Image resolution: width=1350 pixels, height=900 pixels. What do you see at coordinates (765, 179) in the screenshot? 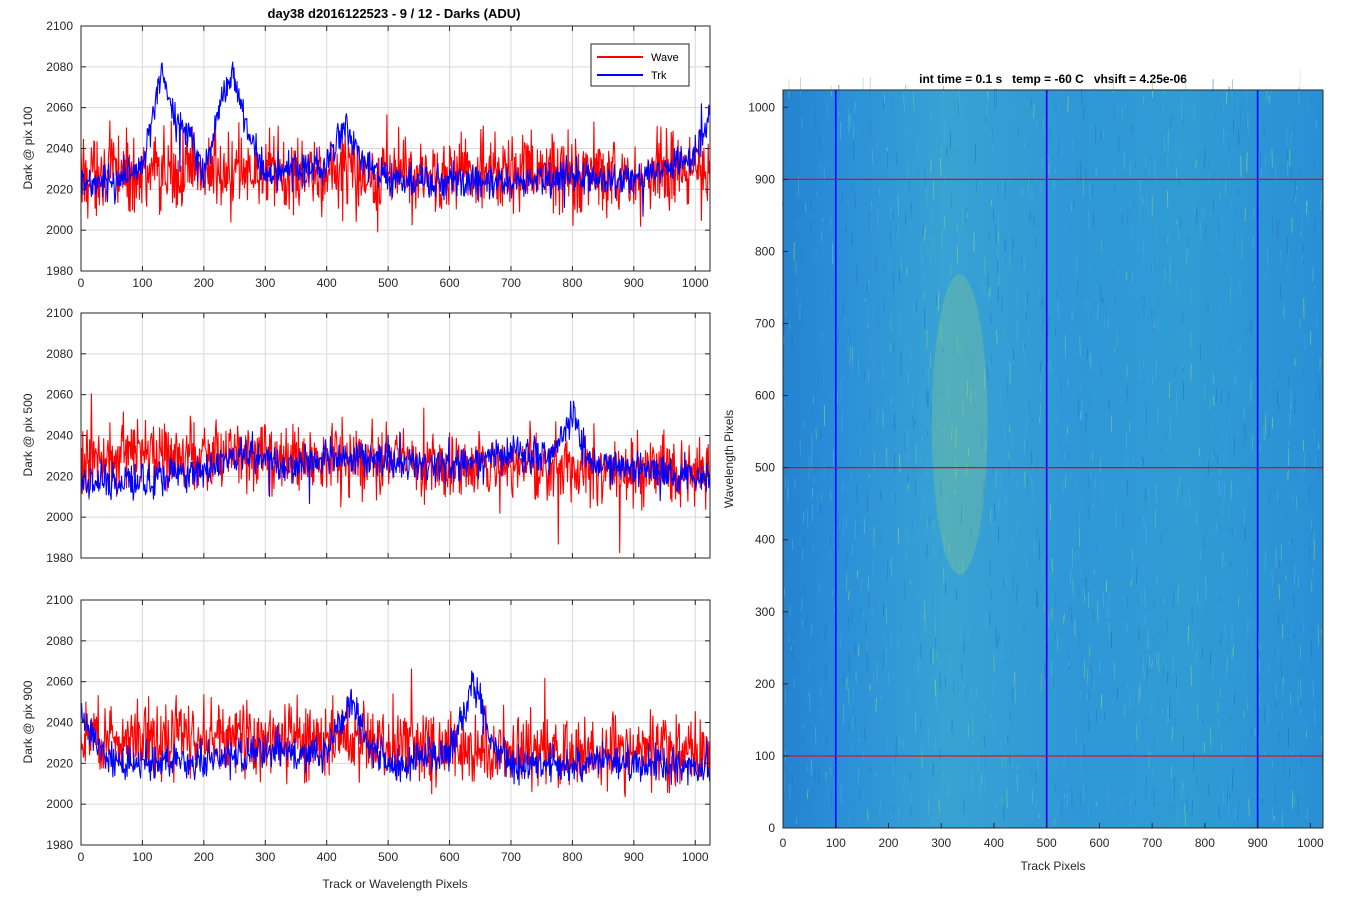
I see `y-tick-label: 900` at bounding box center [765, 179].